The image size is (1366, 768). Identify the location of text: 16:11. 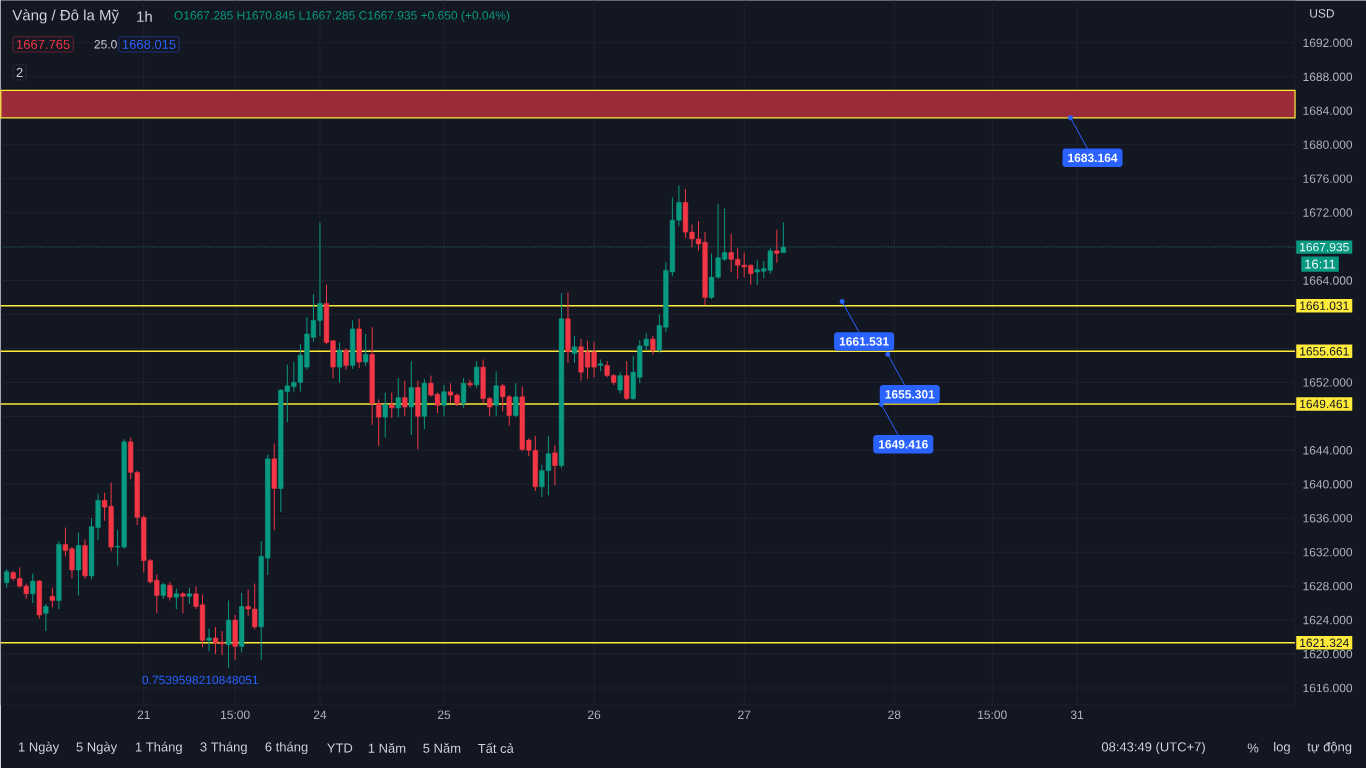
(1320, 264).